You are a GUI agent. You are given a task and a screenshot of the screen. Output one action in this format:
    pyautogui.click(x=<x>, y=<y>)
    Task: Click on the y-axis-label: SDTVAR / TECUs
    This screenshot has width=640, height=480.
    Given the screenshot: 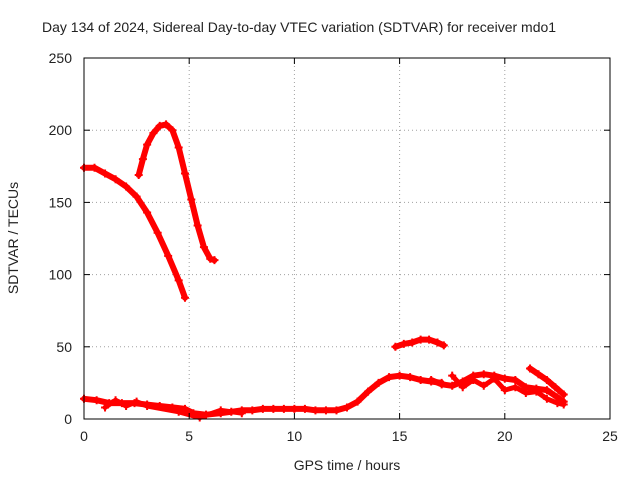 What is the action you would take?
    pyautogui.click(x=13, y=238)
    